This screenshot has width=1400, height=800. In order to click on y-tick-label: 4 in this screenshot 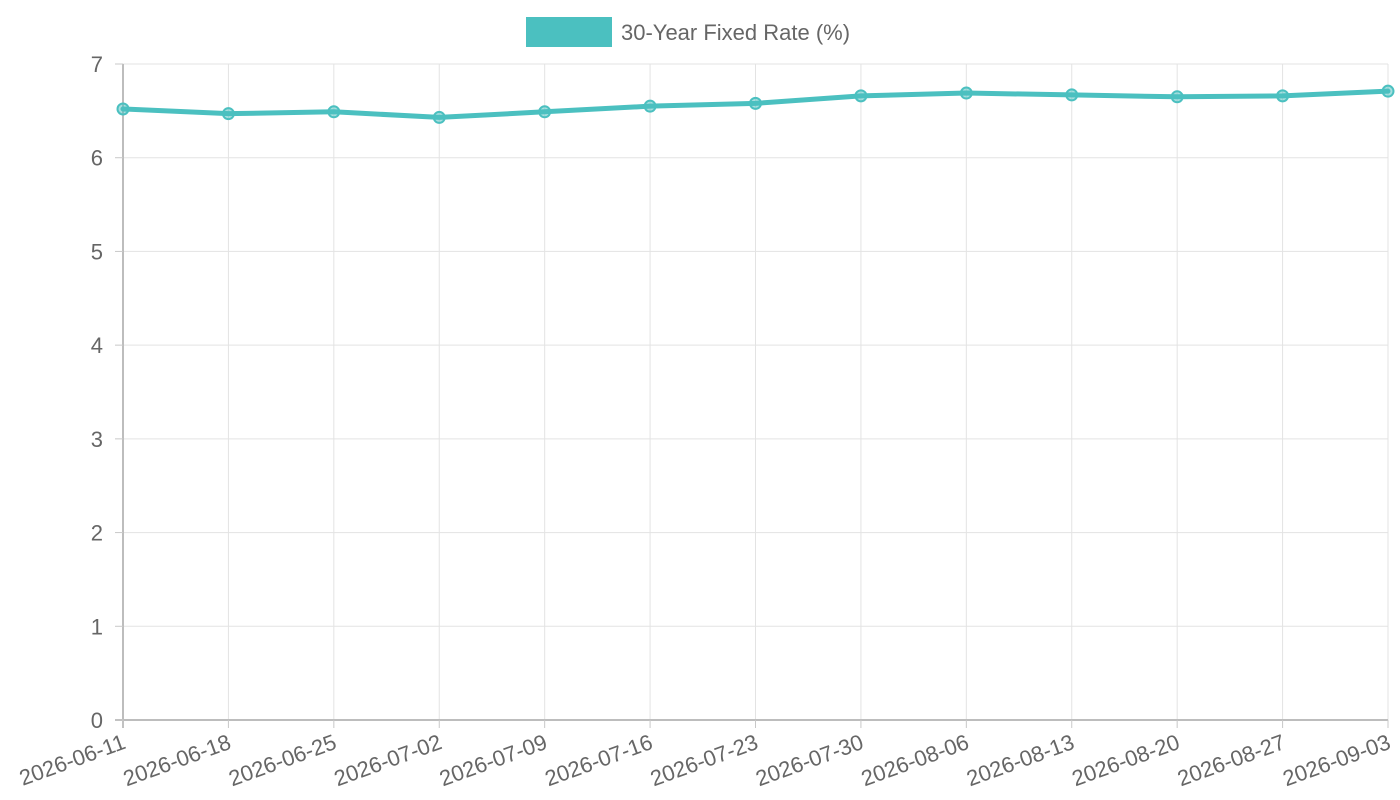, I will do `click(97, 345)`.